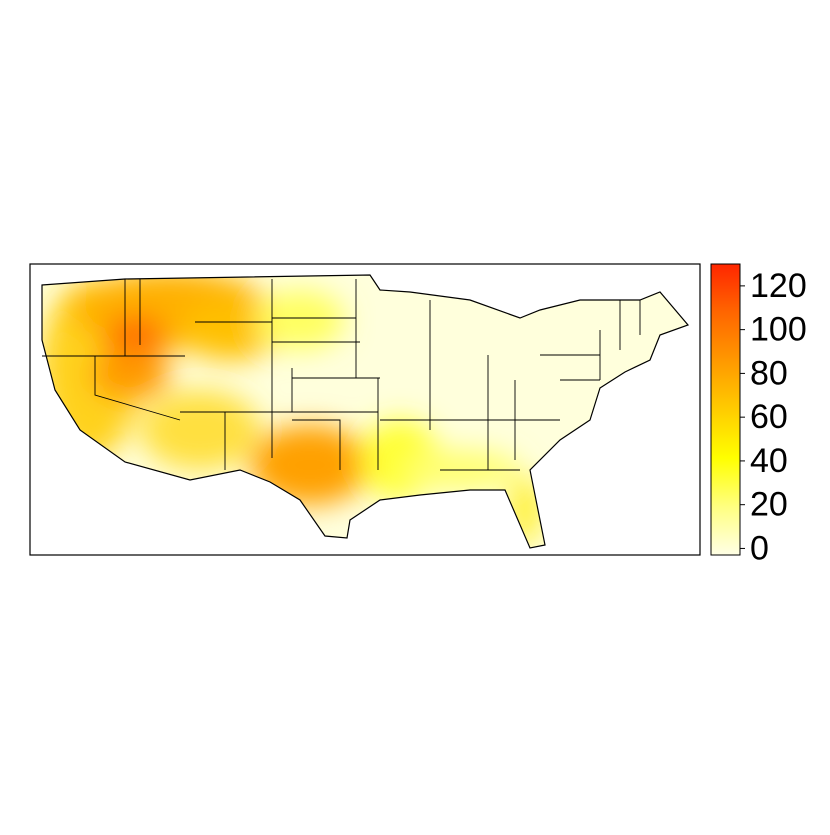 Image resolution: width=830 pixels, height=835 pixels. Describe the element at coordinates (725, 409) in the screenshot. I see `colorbar` at that location.